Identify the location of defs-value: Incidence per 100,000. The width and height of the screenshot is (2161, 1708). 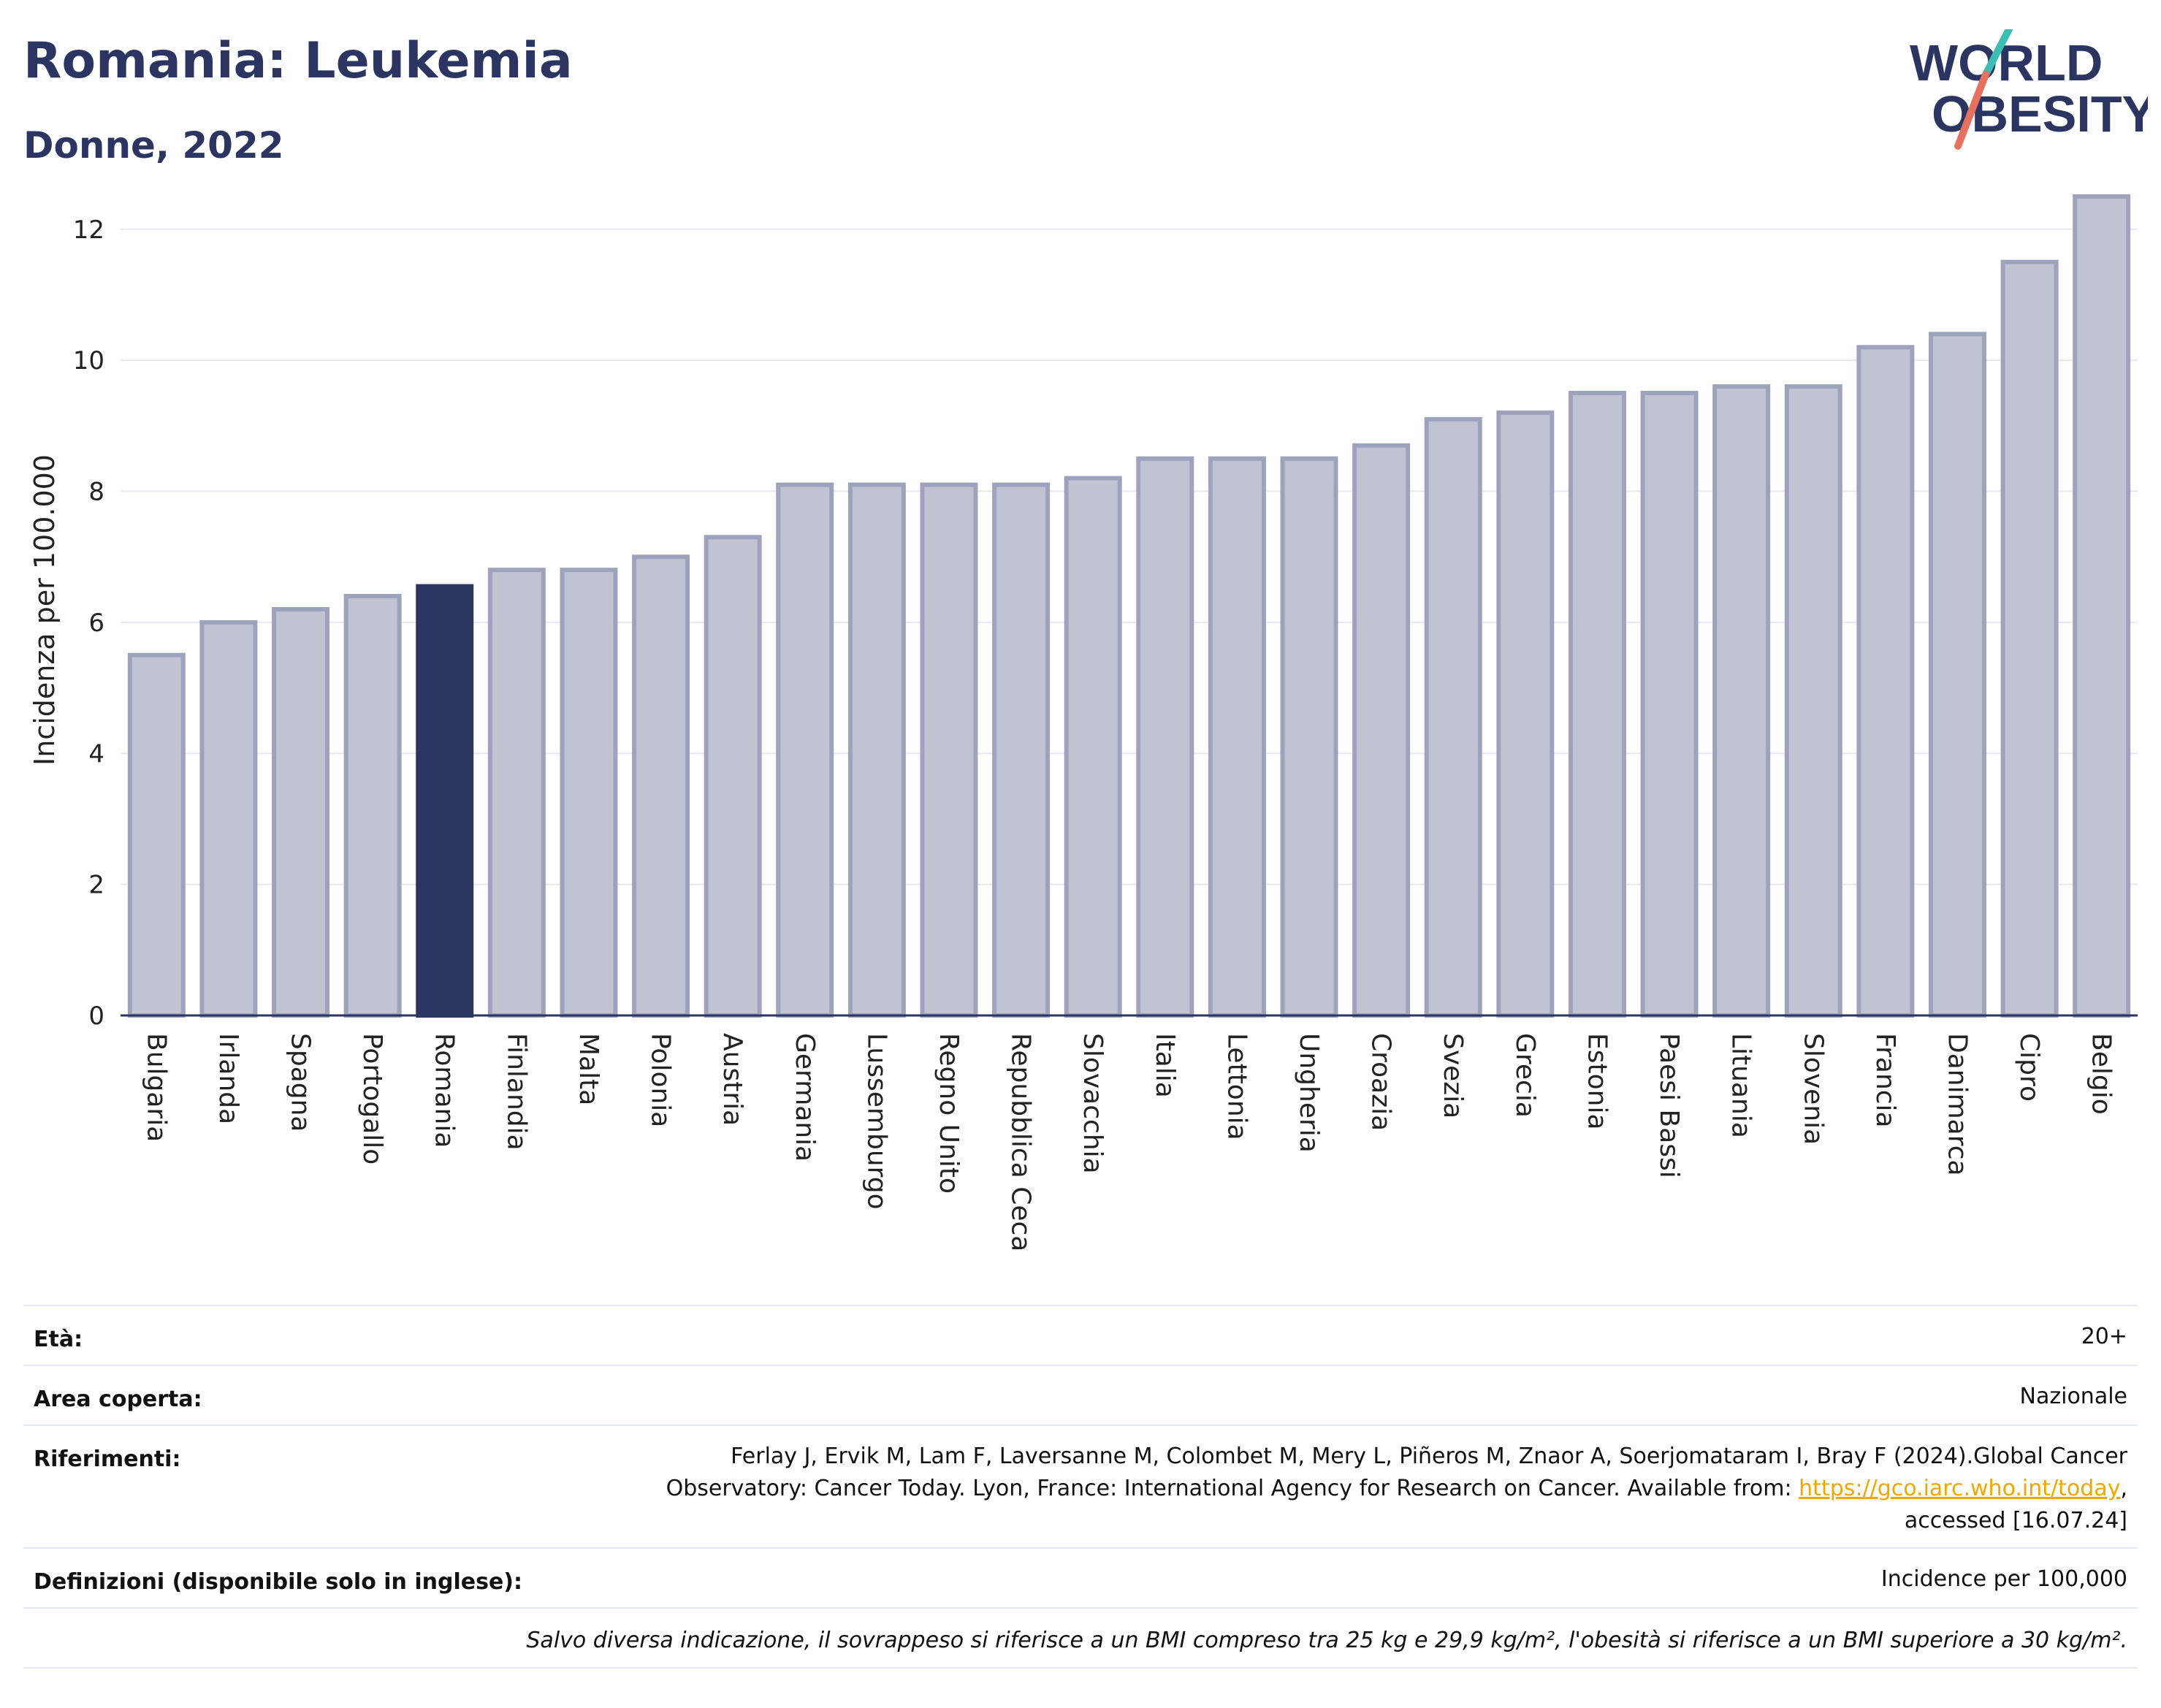
(2004, 1579).